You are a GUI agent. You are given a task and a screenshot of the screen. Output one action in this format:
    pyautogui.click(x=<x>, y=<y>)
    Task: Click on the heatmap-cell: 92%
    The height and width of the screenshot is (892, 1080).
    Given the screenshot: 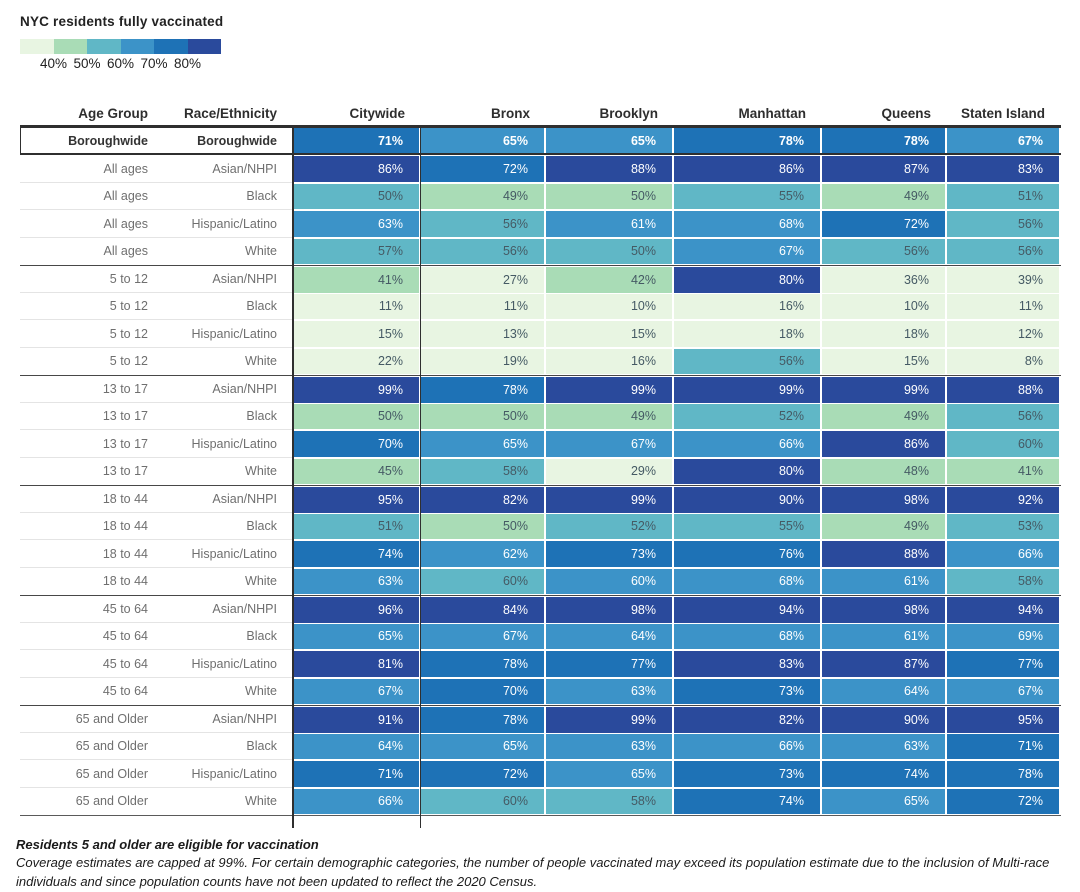 What is the action you would take?
    pyautogui.click(x=1003, y=500)
    